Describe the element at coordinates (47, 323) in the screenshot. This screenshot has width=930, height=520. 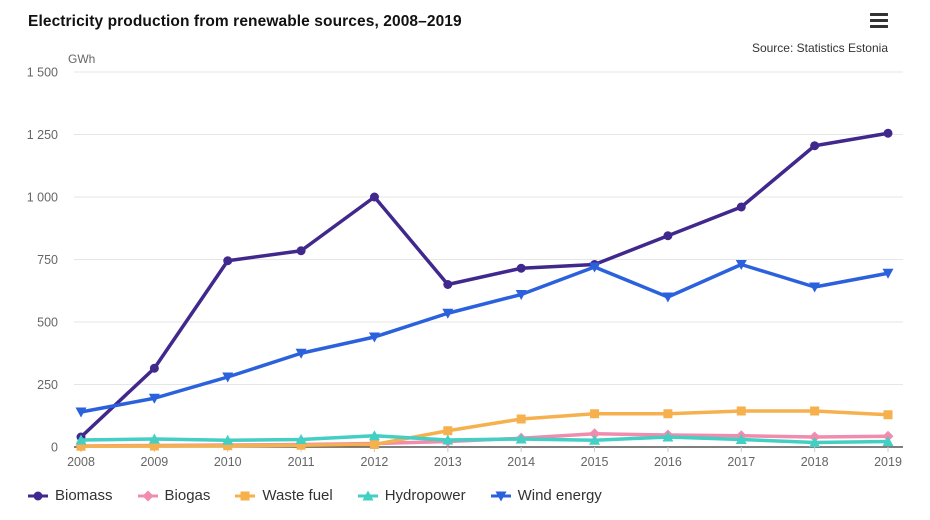
I see `svg-text: 500` at that location.